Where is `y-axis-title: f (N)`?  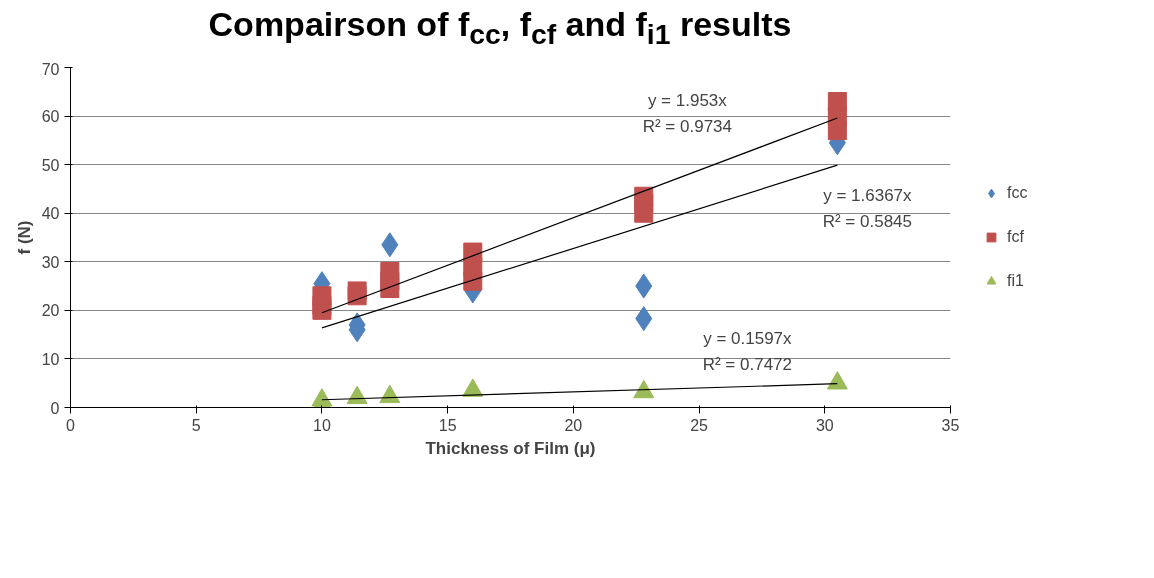
y-axis-title: f (N) is located at coordinates (24, 237).